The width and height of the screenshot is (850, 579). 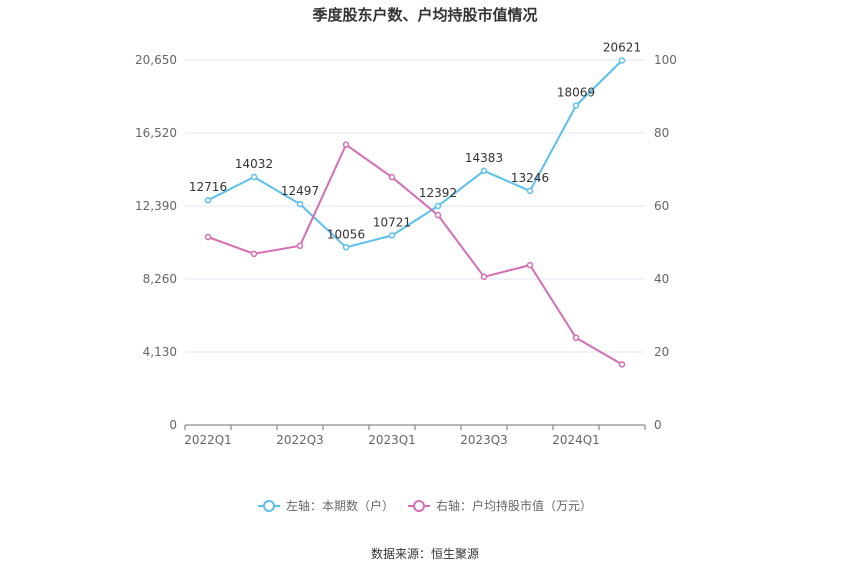 What do you see at coordinates (425, 553) in the screenshot?
I see `source-note: 数据来源：恒生聚源` at bounding box center [425, 553].